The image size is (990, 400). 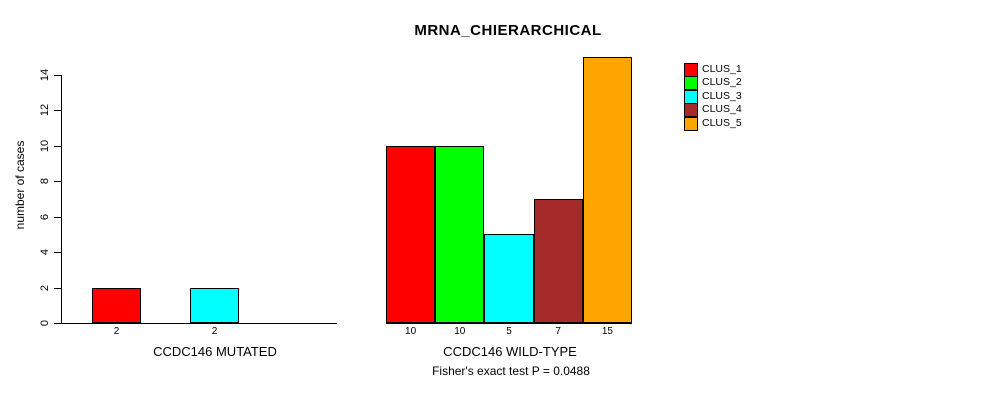 I want to click on bar-value-label: 7, so click(x=558, y=331).